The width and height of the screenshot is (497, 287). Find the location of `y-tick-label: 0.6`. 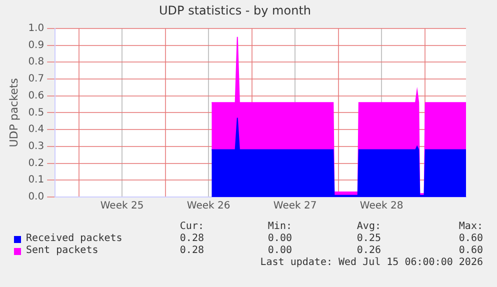

y-tick-label: 0.6 is located at coordinates (36, 96).